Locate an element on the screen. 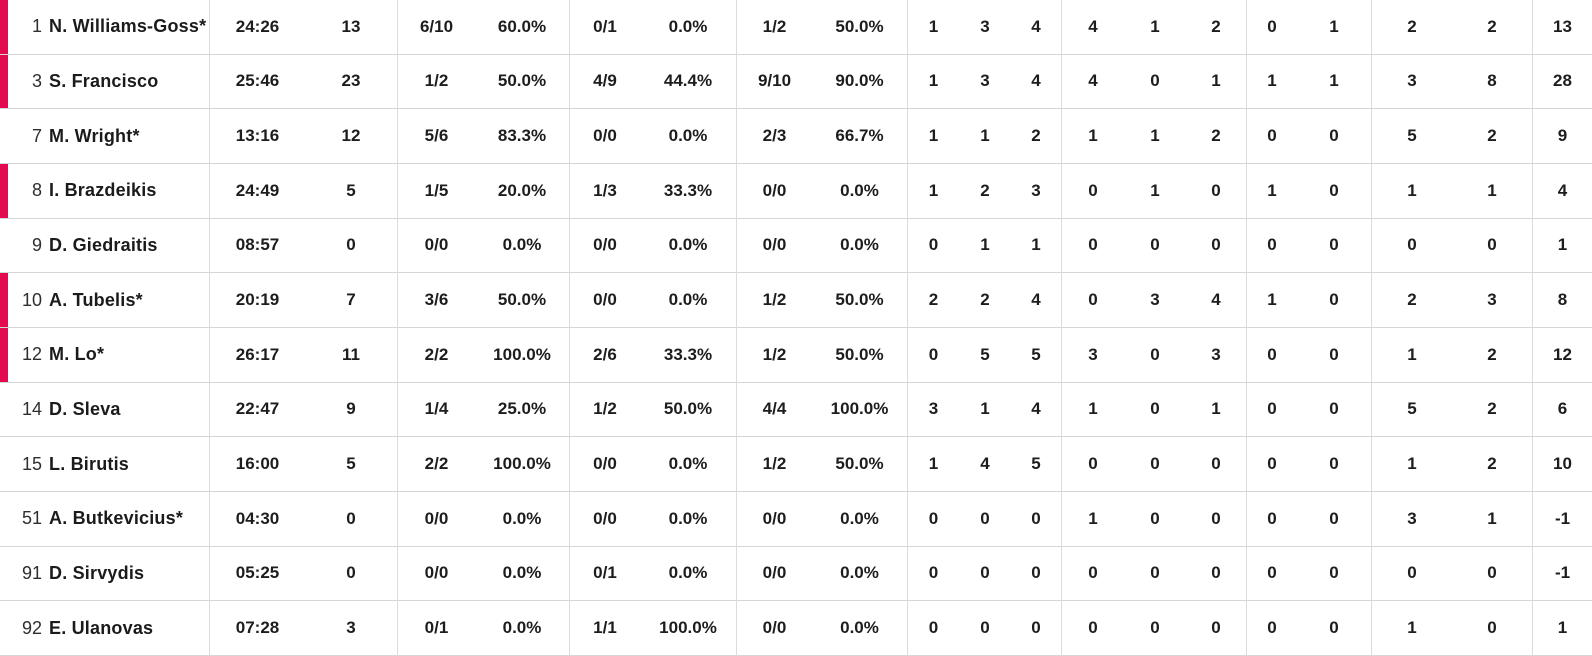  player-row: 8 I. Brazdeikis is located at coordinates (105, 191).